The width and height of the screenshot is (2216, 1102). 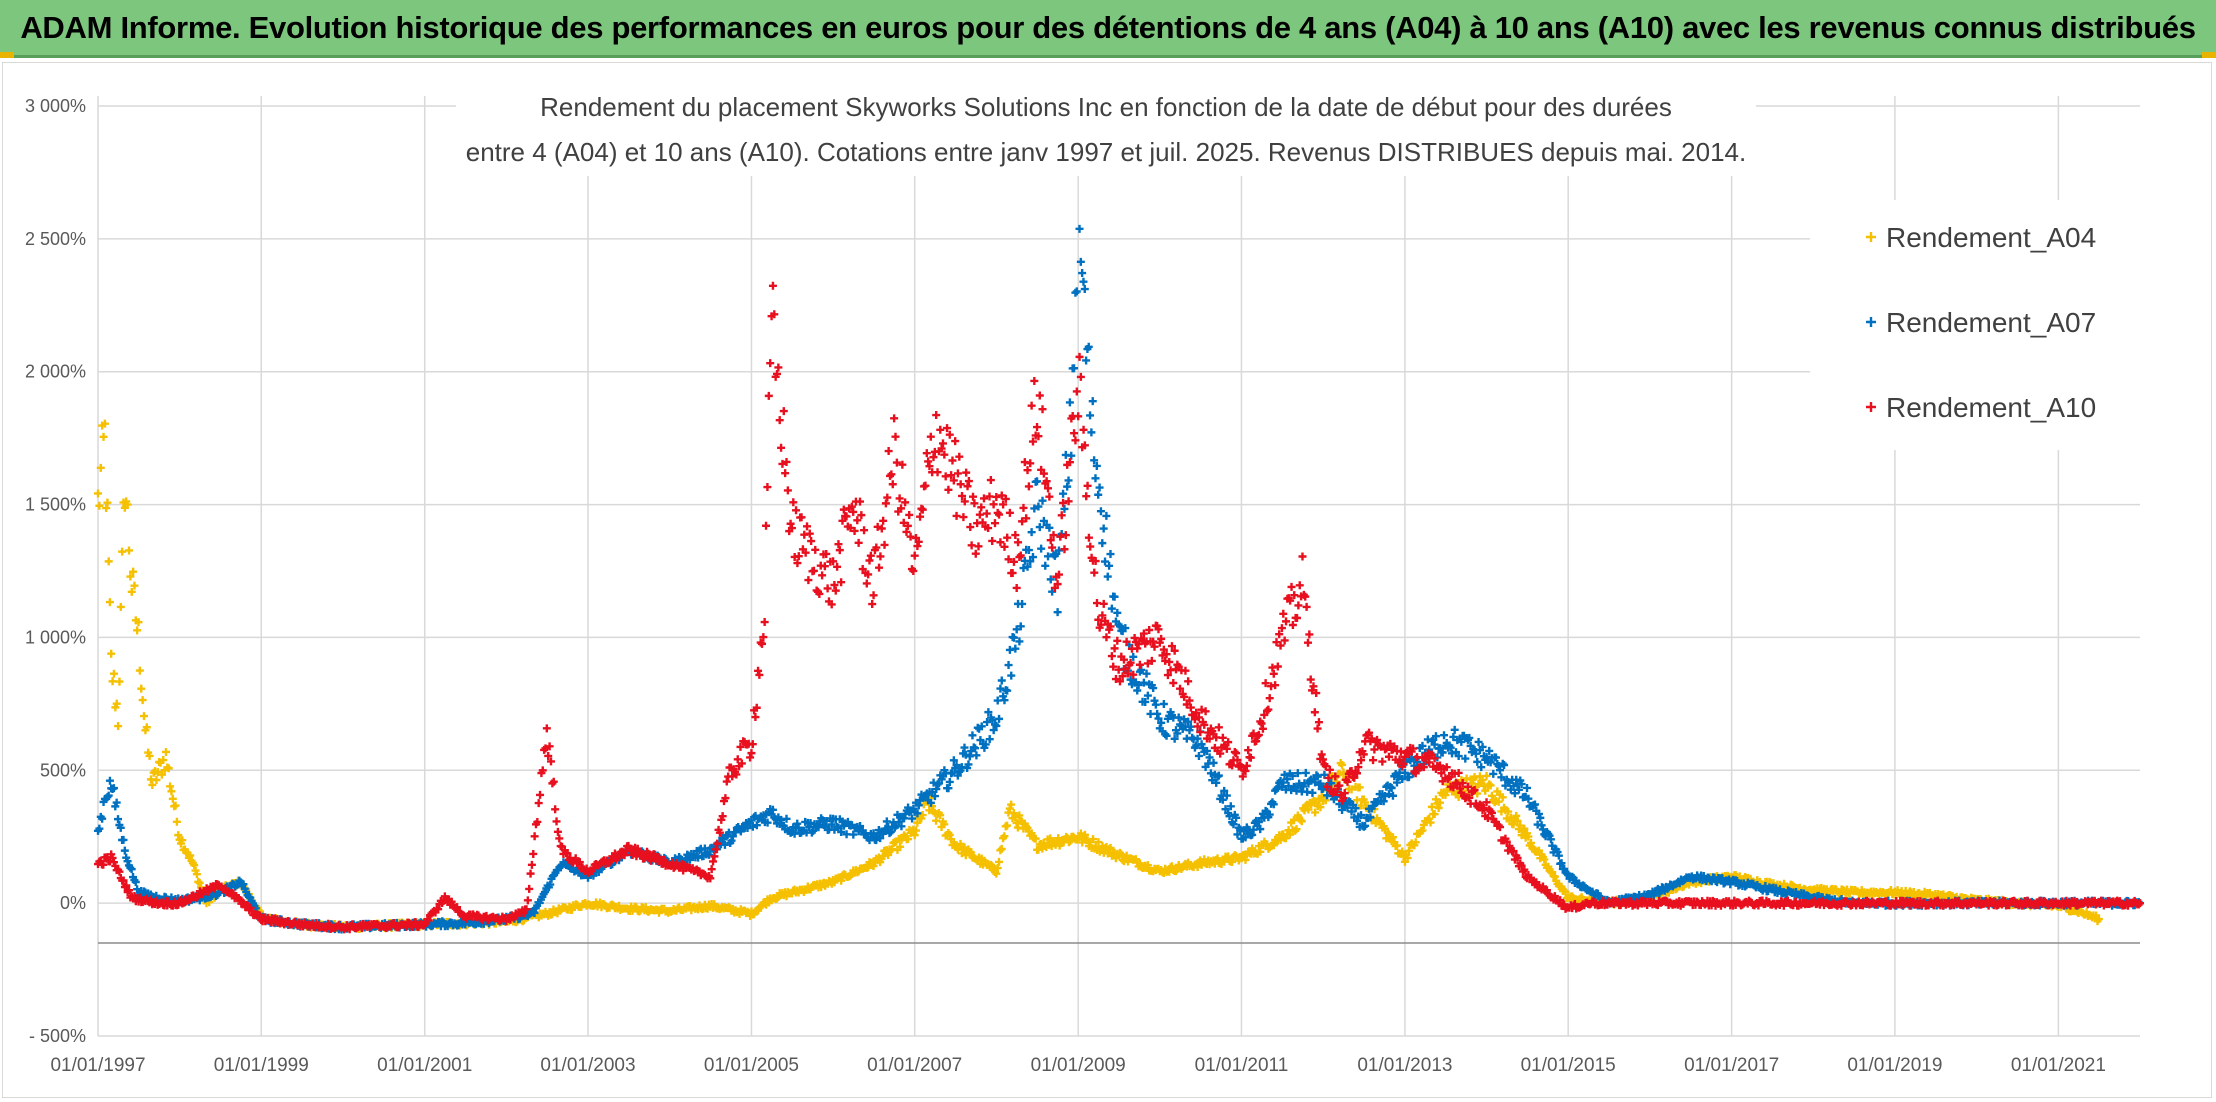 I want to click on y-tick-label: 3 000%, so click(x=55, y=106).